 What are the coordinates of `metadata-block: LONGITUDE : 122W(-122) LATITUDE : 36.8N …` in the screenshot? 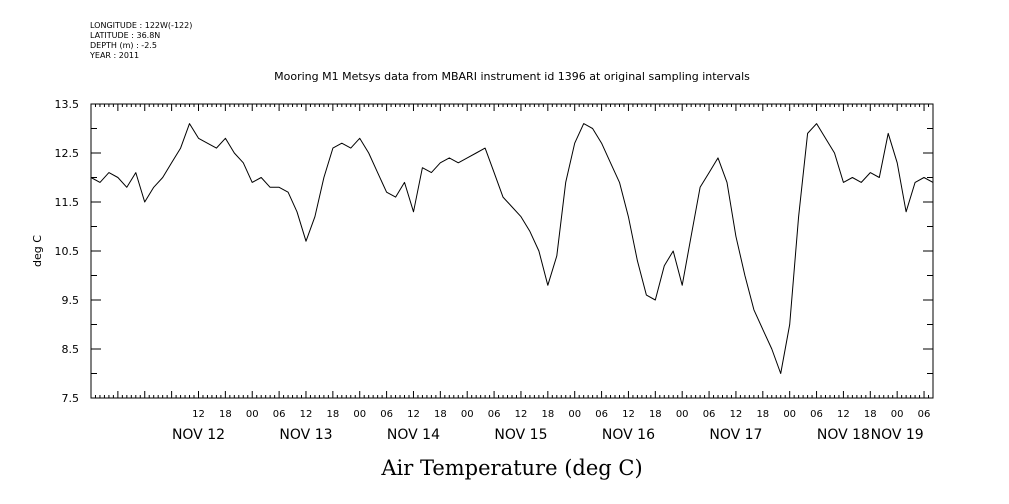 It's located at (140, 40).